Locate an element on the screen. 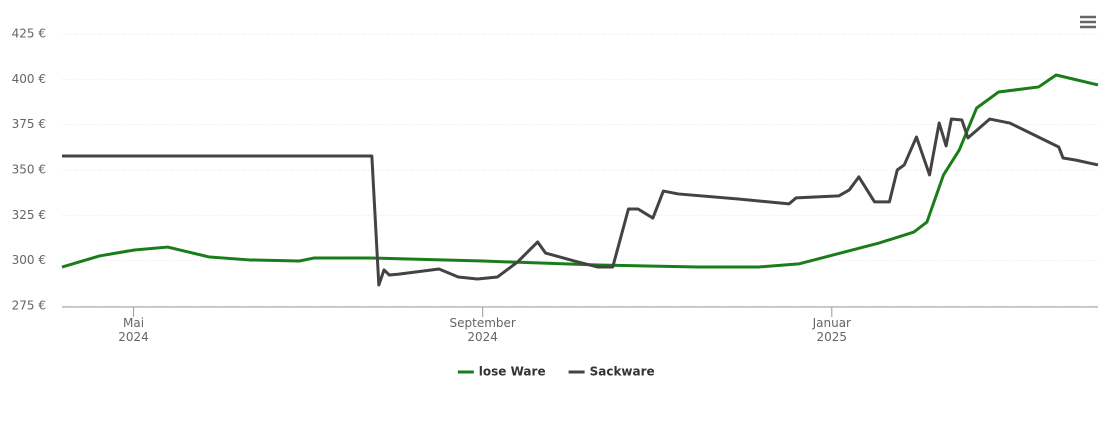 Image resolution: width=1110 pixels, height=422 pixels. legend-item: Sackware is located at coordinates (611, 372).